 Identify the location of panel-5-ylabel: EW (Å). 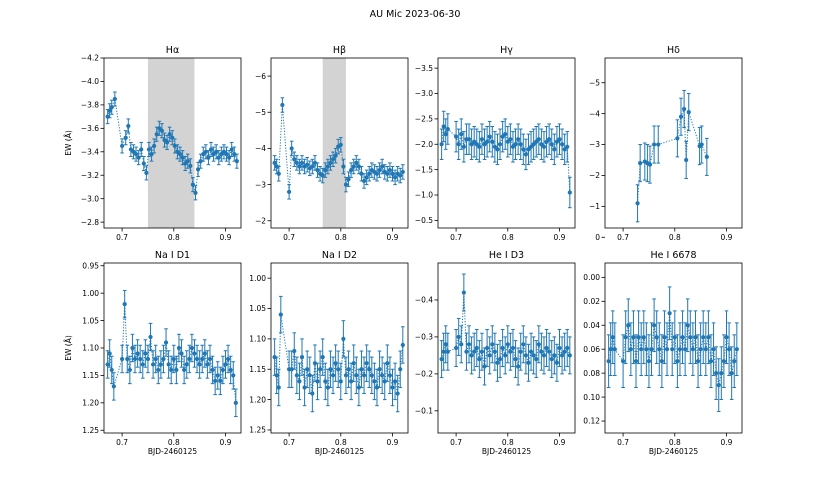
(68, 348).